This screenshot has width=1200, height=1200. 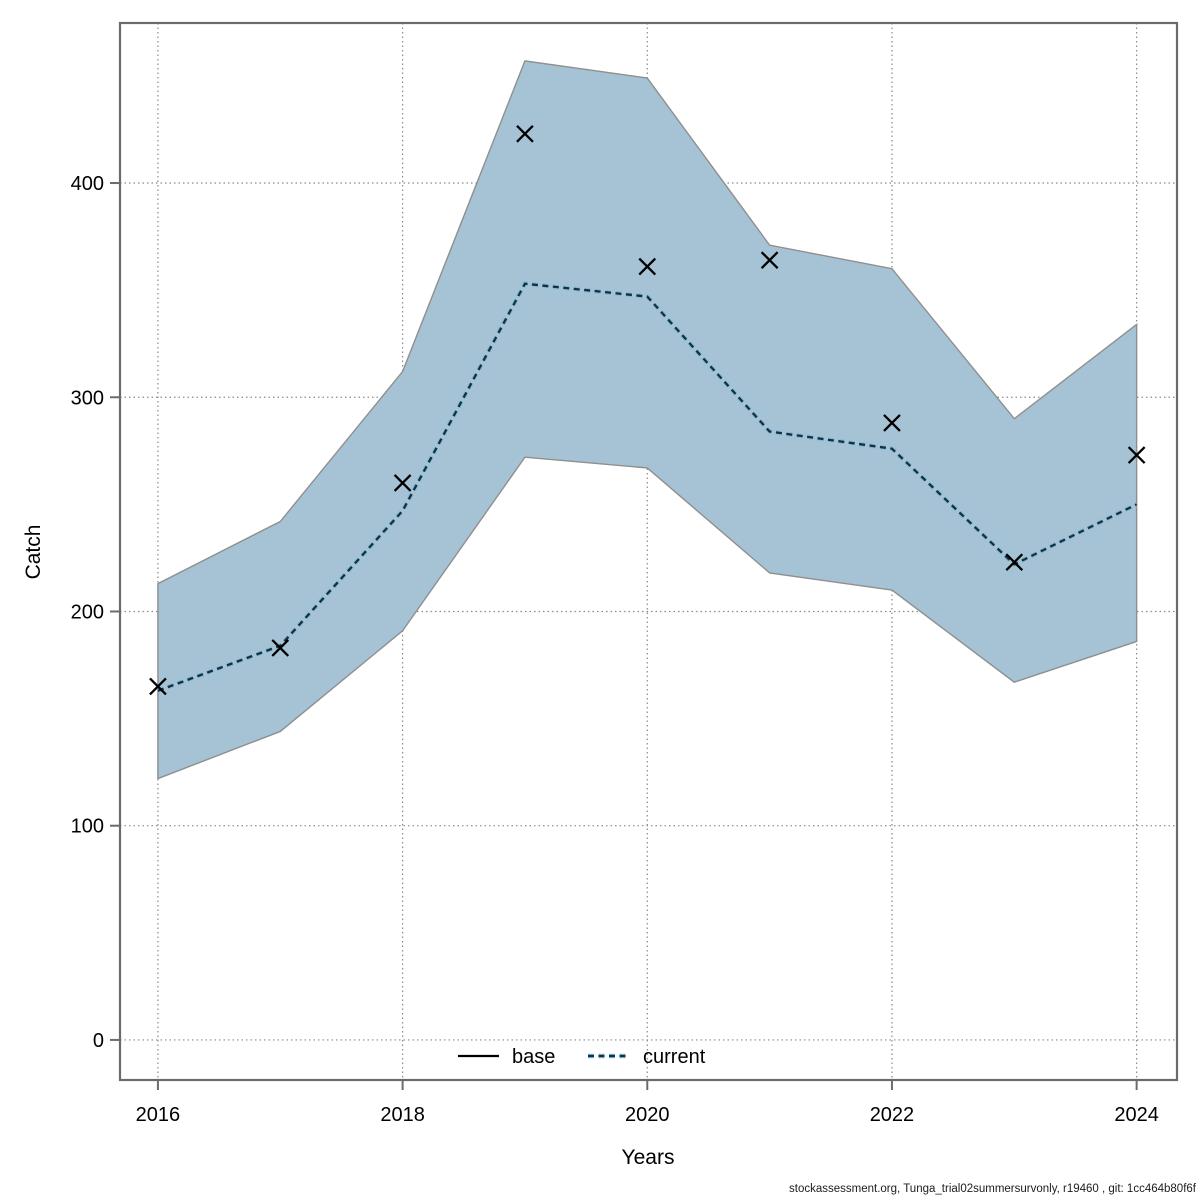 What do you see at coordinates (87, 827) in the screenshot?
I see `y-tick-label: 100` at bounding box center [87, 827].